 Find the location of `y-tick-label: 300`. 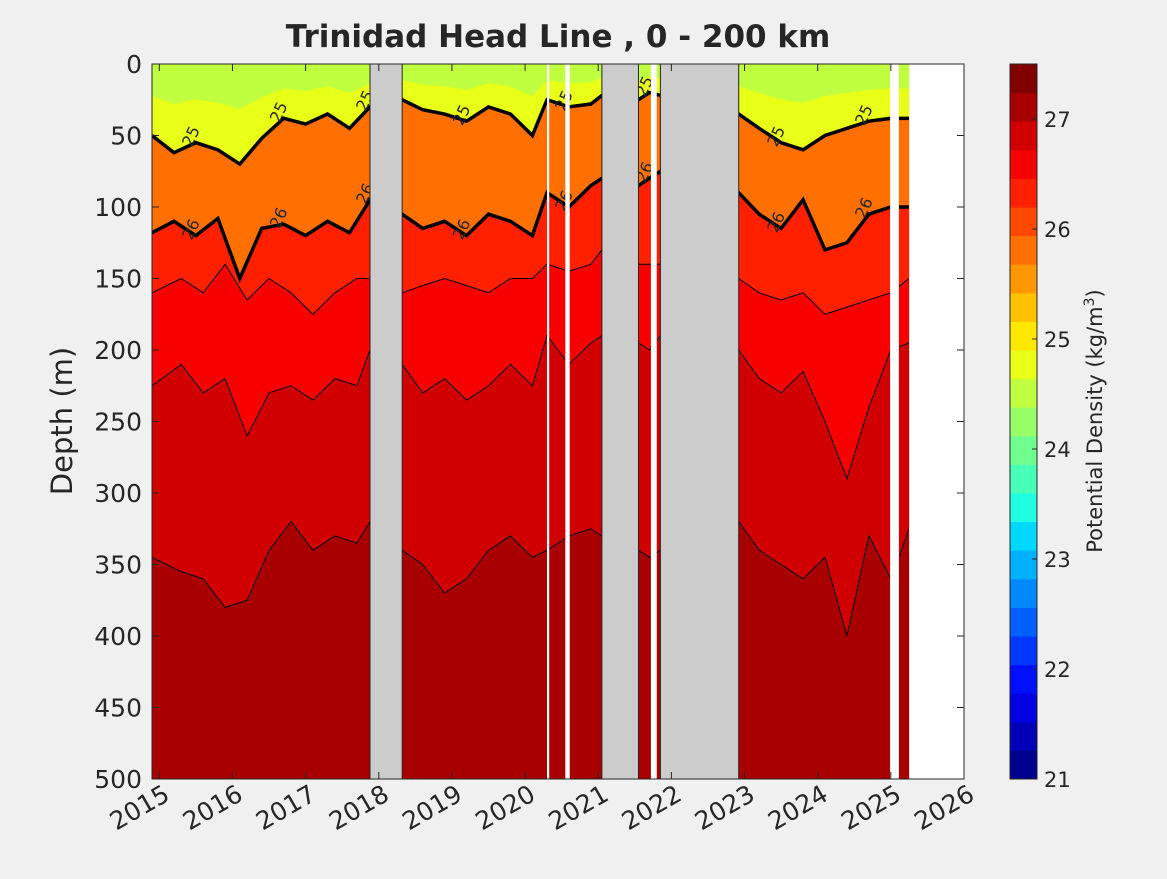

y-tick-label: 300 is located at coordinates (118, 493).